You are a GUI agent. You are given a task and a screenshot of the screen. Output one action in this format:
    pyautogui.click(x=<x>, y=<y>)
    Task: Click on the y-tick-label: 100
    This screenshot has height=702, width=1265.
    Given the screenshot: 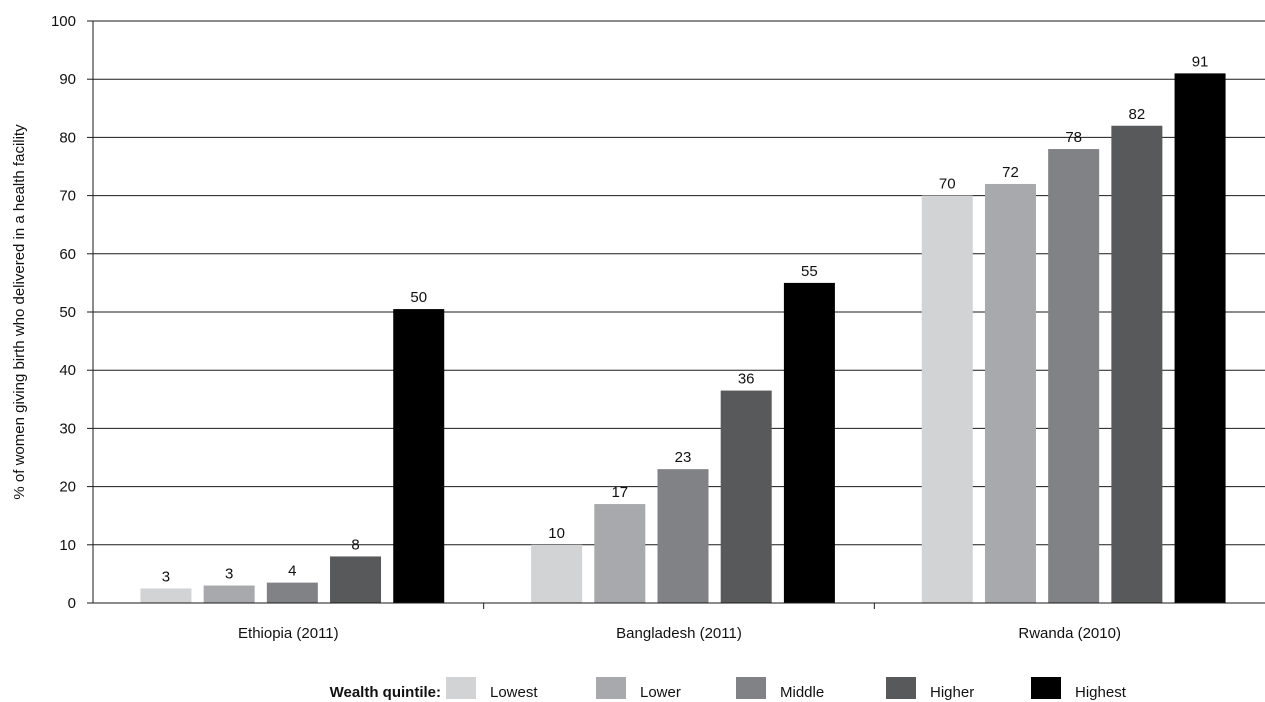 What is the action you would take?
    pyautogui.click(x=63, y=21)
    